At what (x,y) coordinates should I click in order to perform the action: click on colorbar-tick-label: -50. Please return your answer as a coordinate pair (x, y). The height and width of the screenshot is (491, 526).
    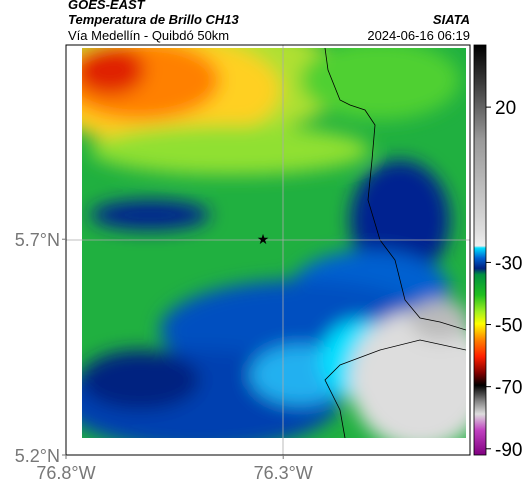
    Looking at the image, I should click on (508, 326).